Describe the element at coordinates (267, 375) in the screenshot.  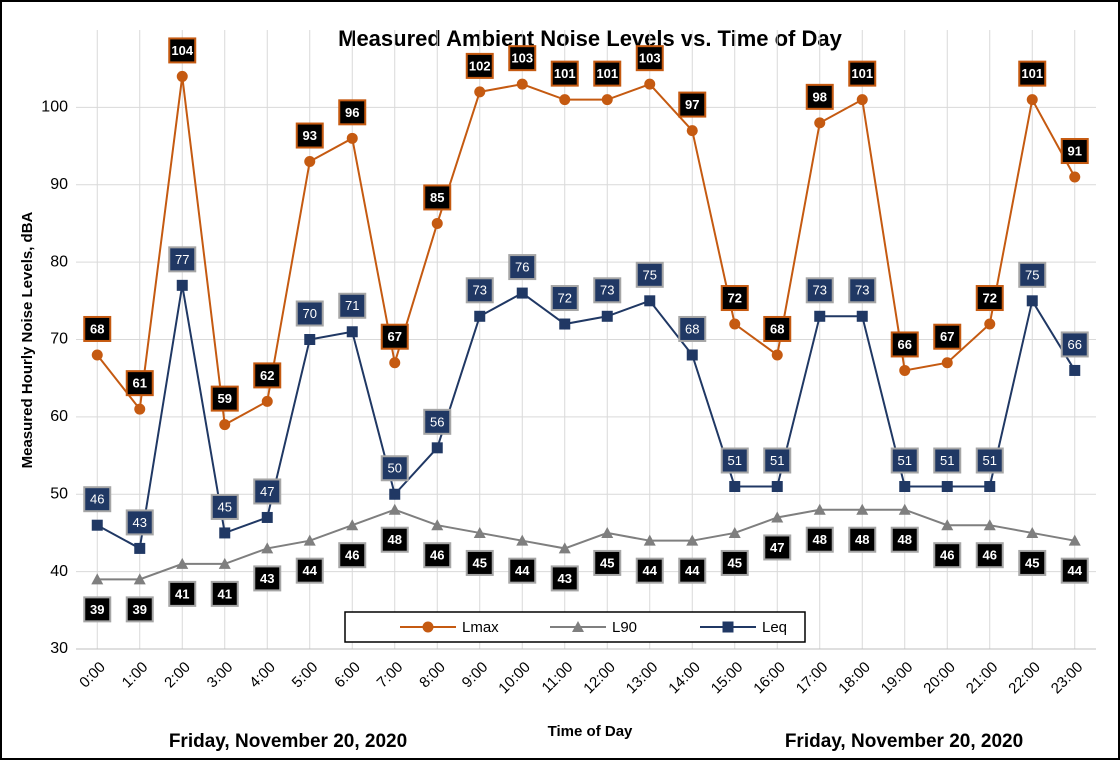
I see `data-label: 62` at that location.